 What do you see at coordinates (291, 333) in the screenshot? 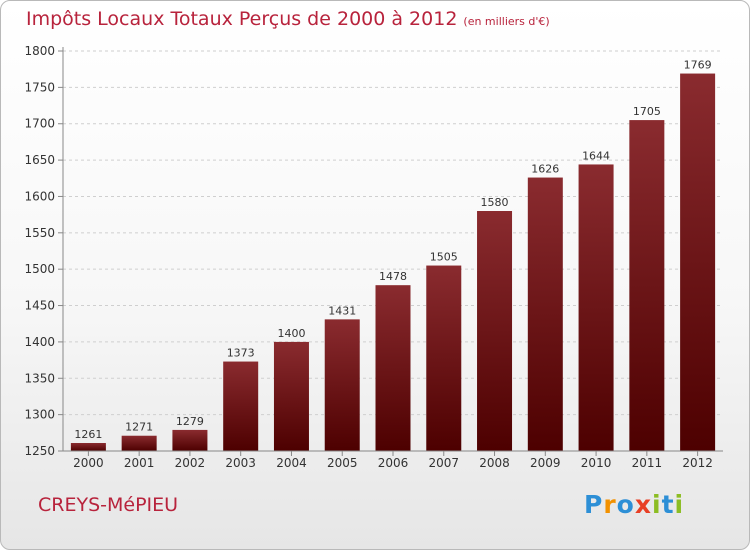
I see `data-label: 1400` at bounding box center [291, 333].